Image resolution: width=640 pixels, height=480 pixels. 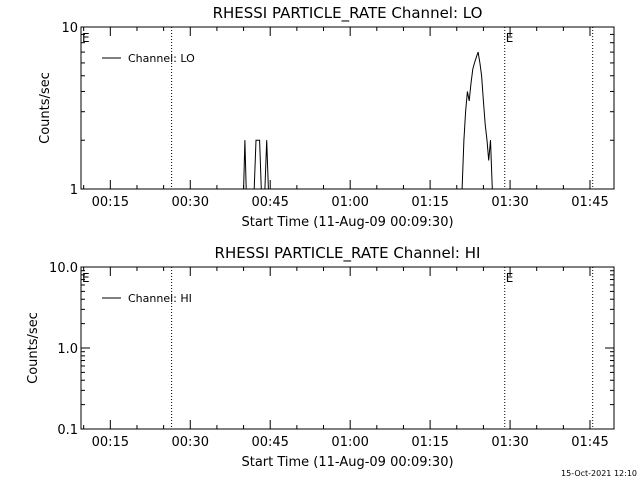 I want to click on y-tick-label: 10.0, so click(x=63, y=268).